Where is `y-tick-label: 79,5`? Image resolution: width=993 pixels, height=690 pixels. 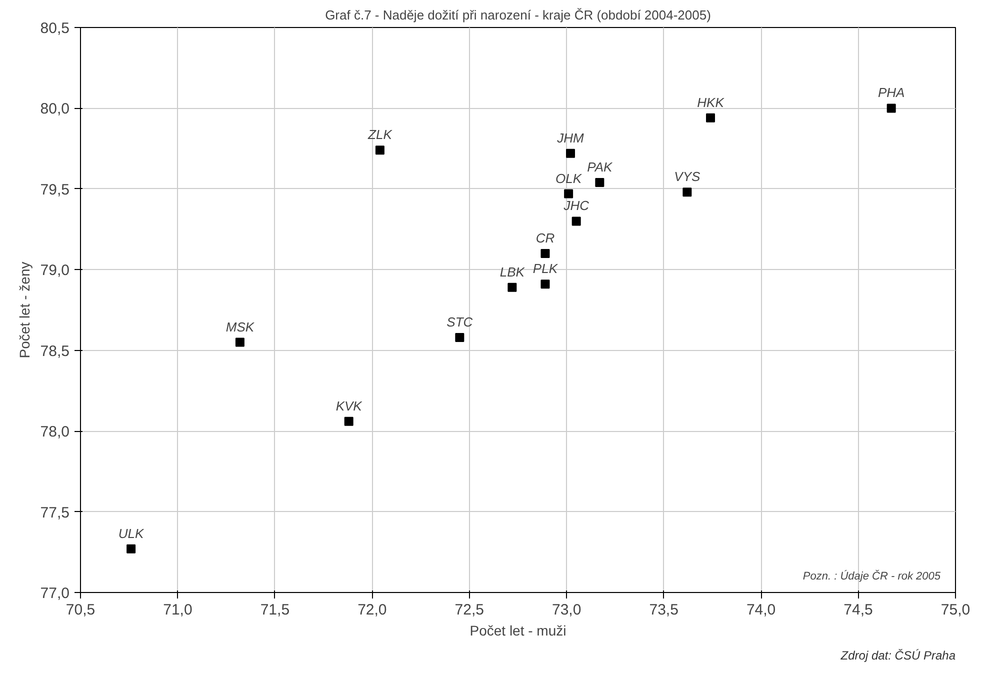 y-tick-label: 79,5 is located at coordinates (55, 189).